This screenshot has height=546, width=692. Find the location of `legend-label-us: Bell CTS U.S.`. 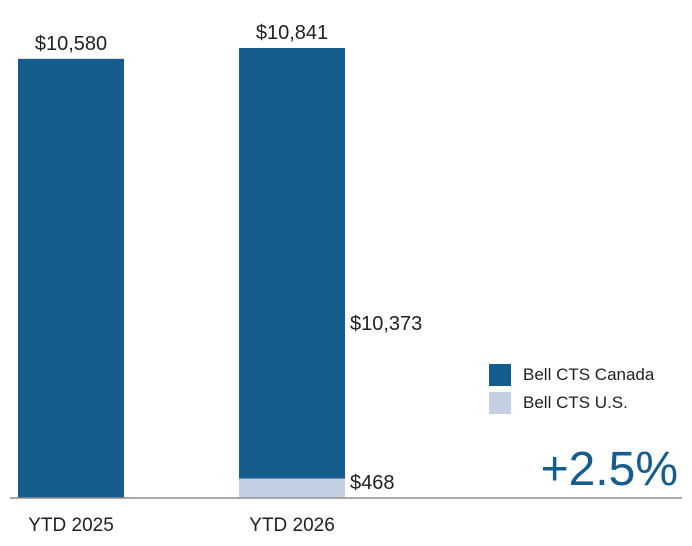

legend-label-us: Bell CTS U.S. is located at coordinates (575, 402).